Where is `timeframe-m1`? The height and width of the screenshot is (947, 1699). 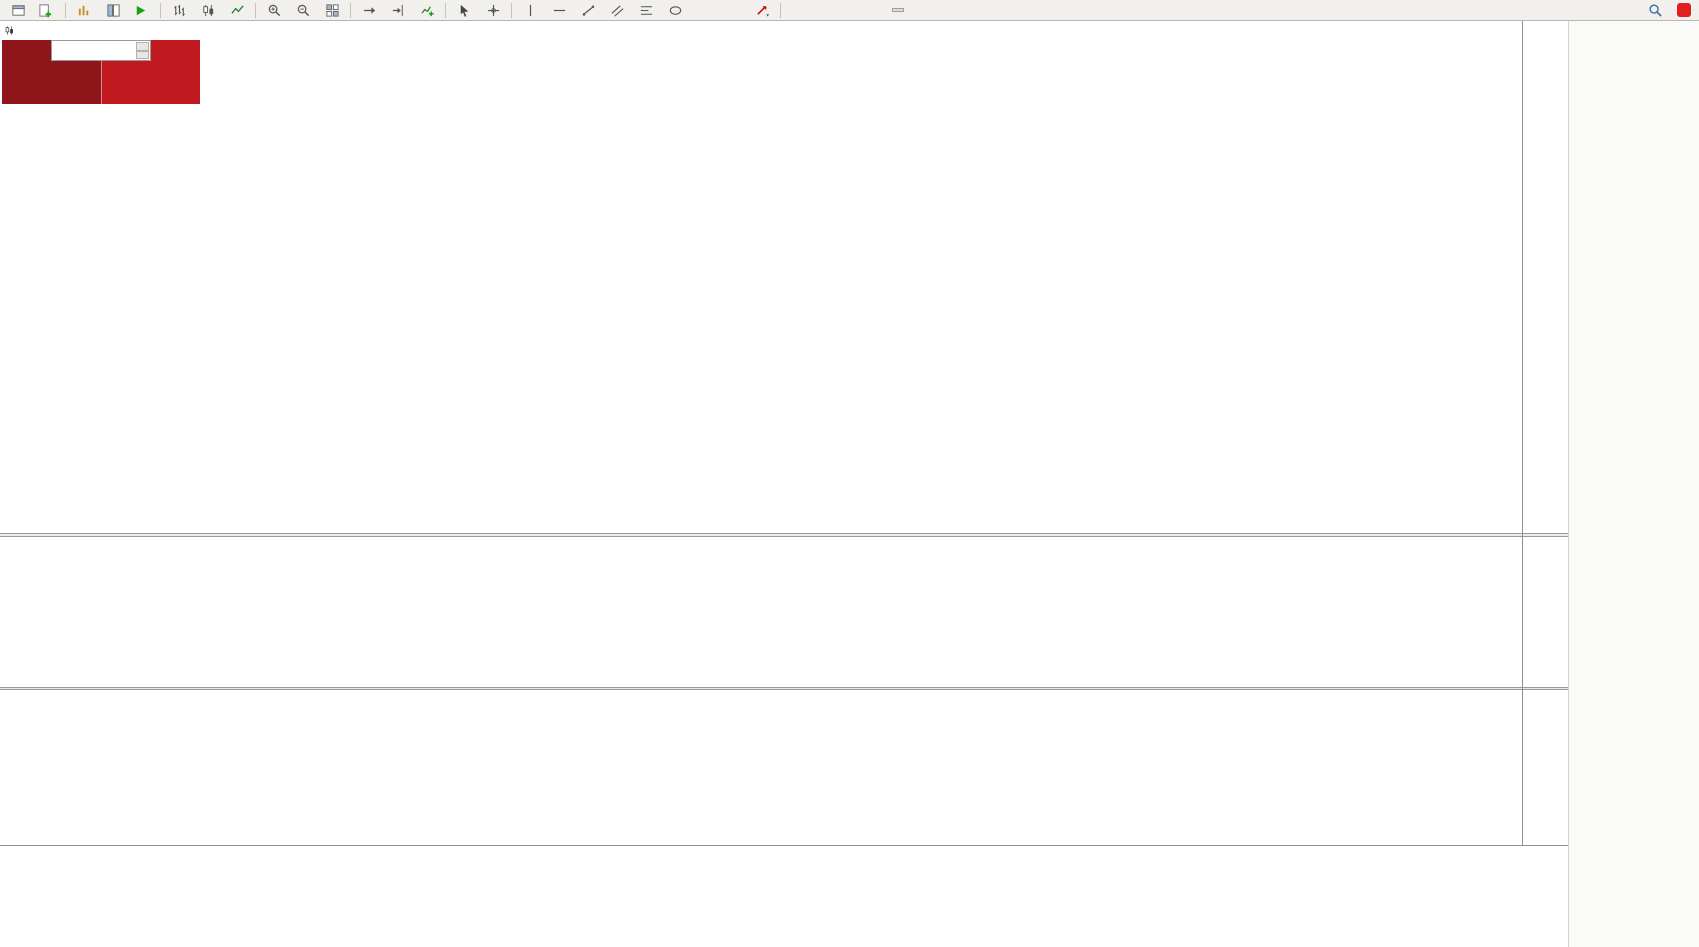 timeframe-m1 is located at coordinates (833, 10).